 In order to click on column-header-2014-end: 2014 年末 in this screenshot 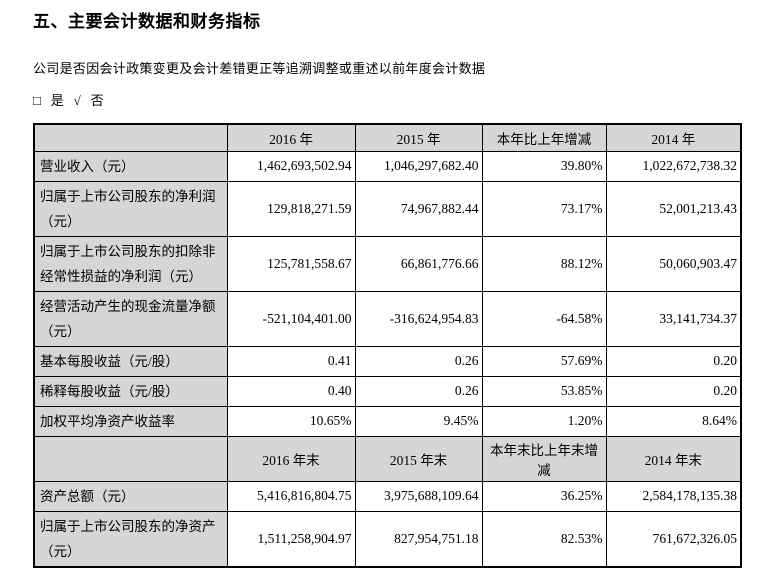, I will do `click(673, 458)`.